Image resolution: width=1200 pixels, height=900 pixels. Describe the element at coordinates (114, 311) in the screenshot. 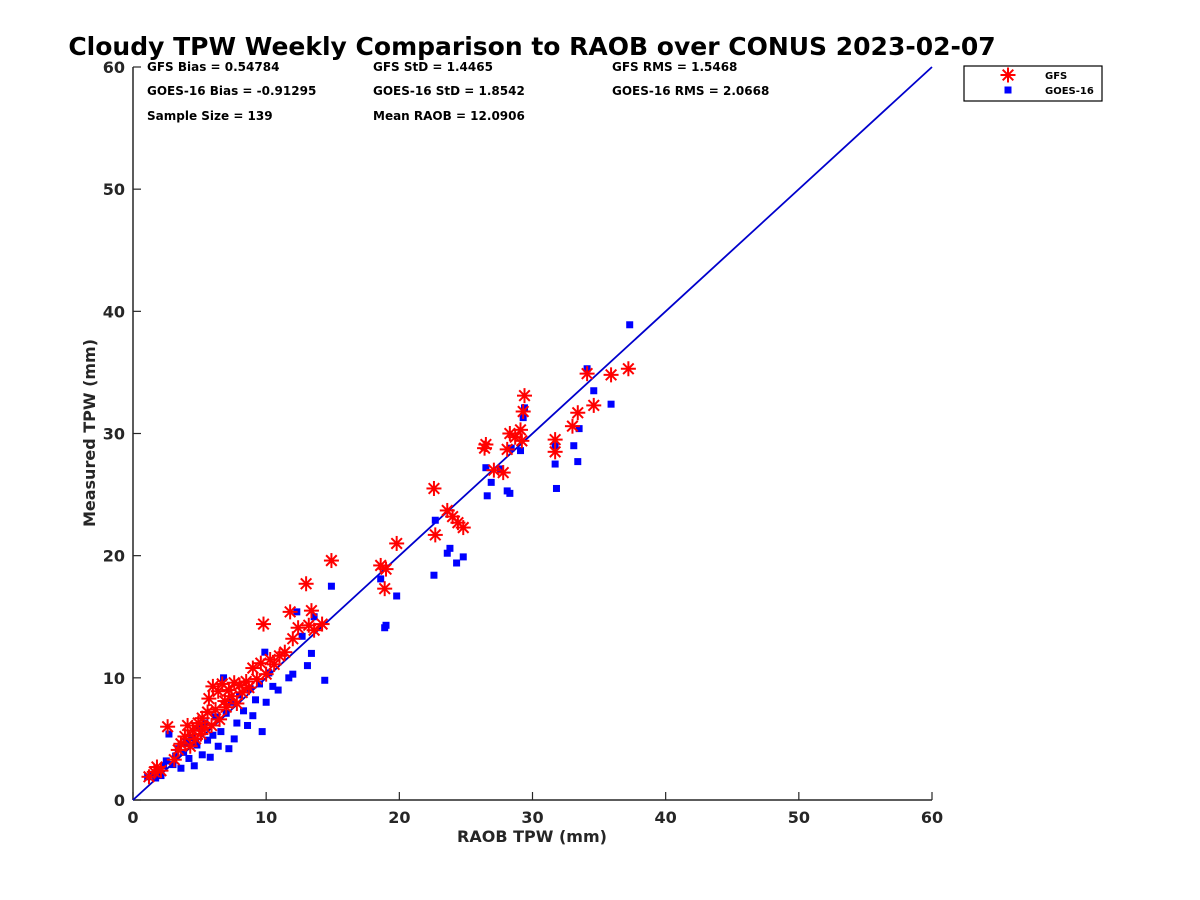

I see `y-tick-label: 40` at that location.